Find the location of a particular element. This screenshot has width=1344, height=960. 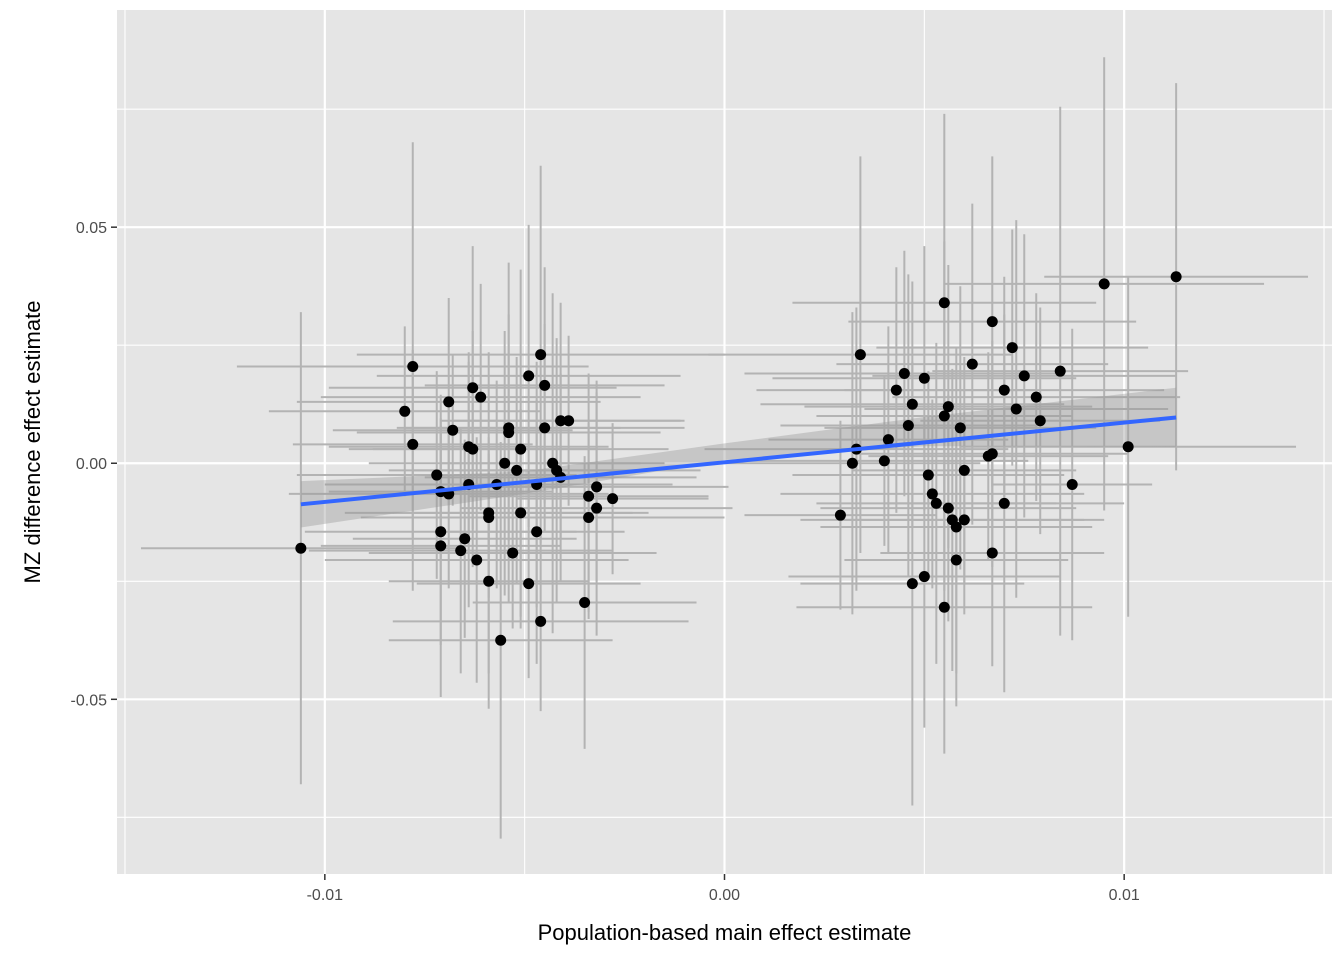

y-tick-label: -0.05 is located at coordinates (89, 700).